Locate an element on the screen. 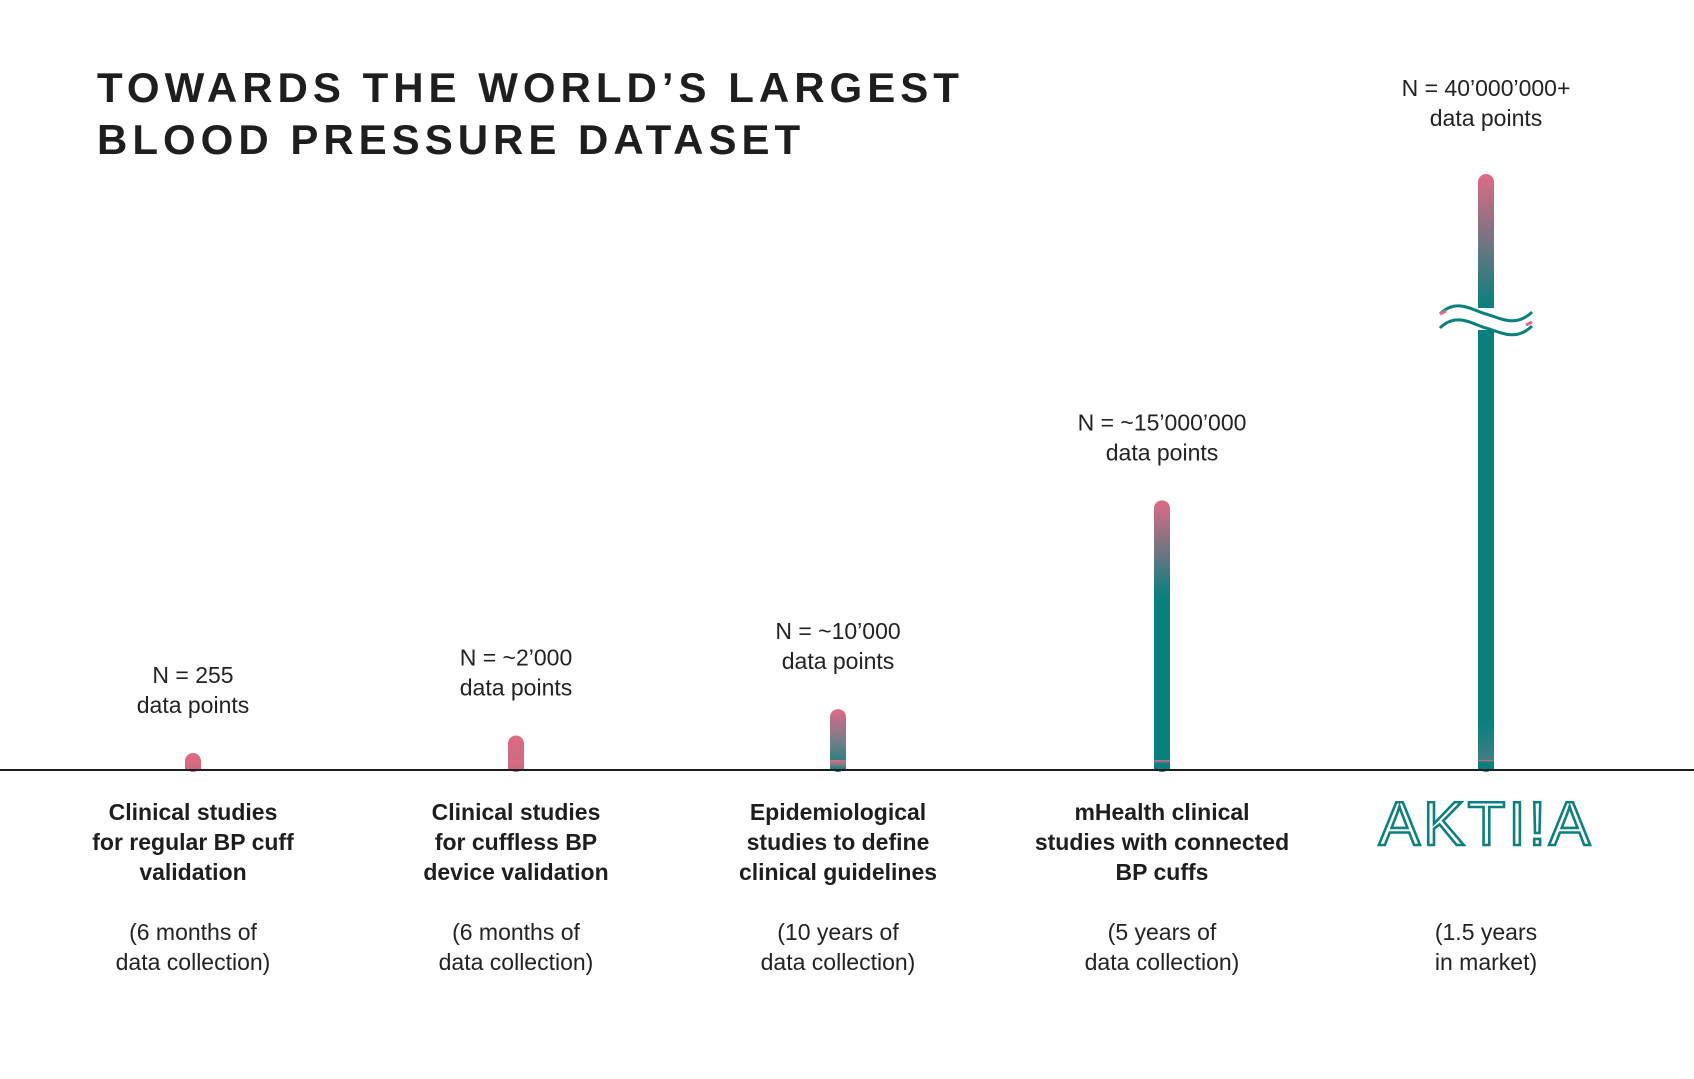  category-label-4-line-3: BP cuffs is located at coordinates (1162, 872).